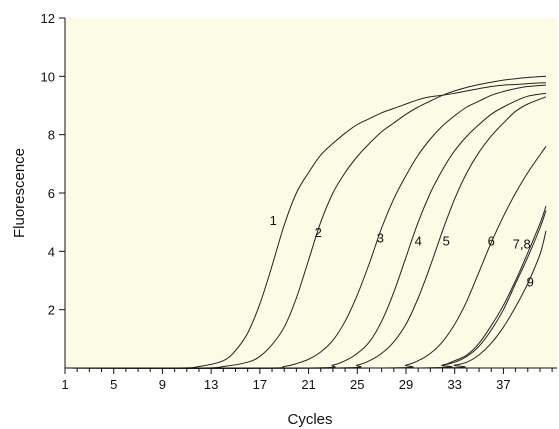 This screenshot has height=429, width=559. I want to click on curve-label: 4, so click(418, 241).